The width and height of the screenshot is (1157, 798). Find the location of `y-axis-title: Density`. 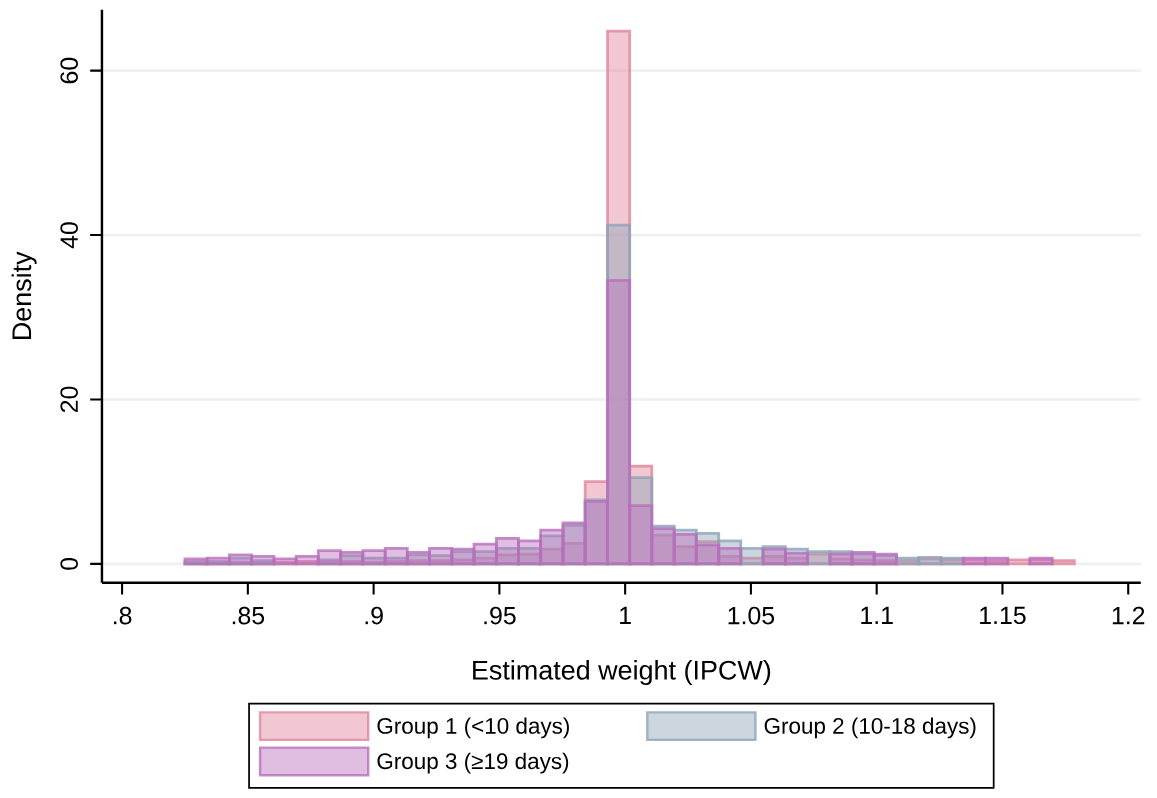

y-axis-title: Density is located at coordinates (24, 295).